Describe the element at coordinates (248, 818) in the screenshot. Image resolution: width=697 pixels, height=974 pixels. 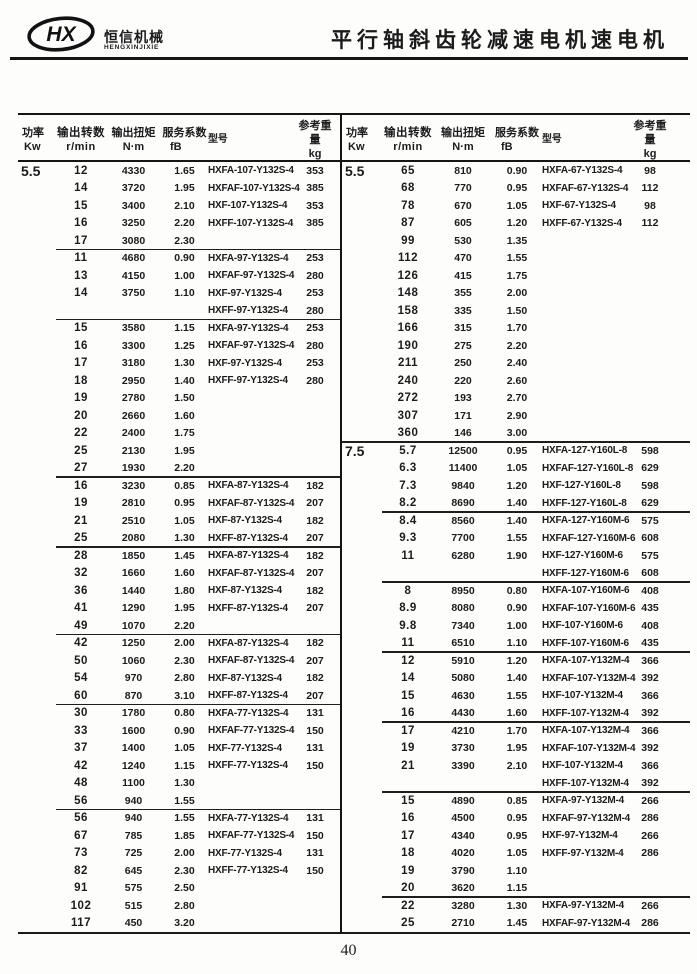
I see `cell-model: HXFA-77-Y132S-4` at that location.